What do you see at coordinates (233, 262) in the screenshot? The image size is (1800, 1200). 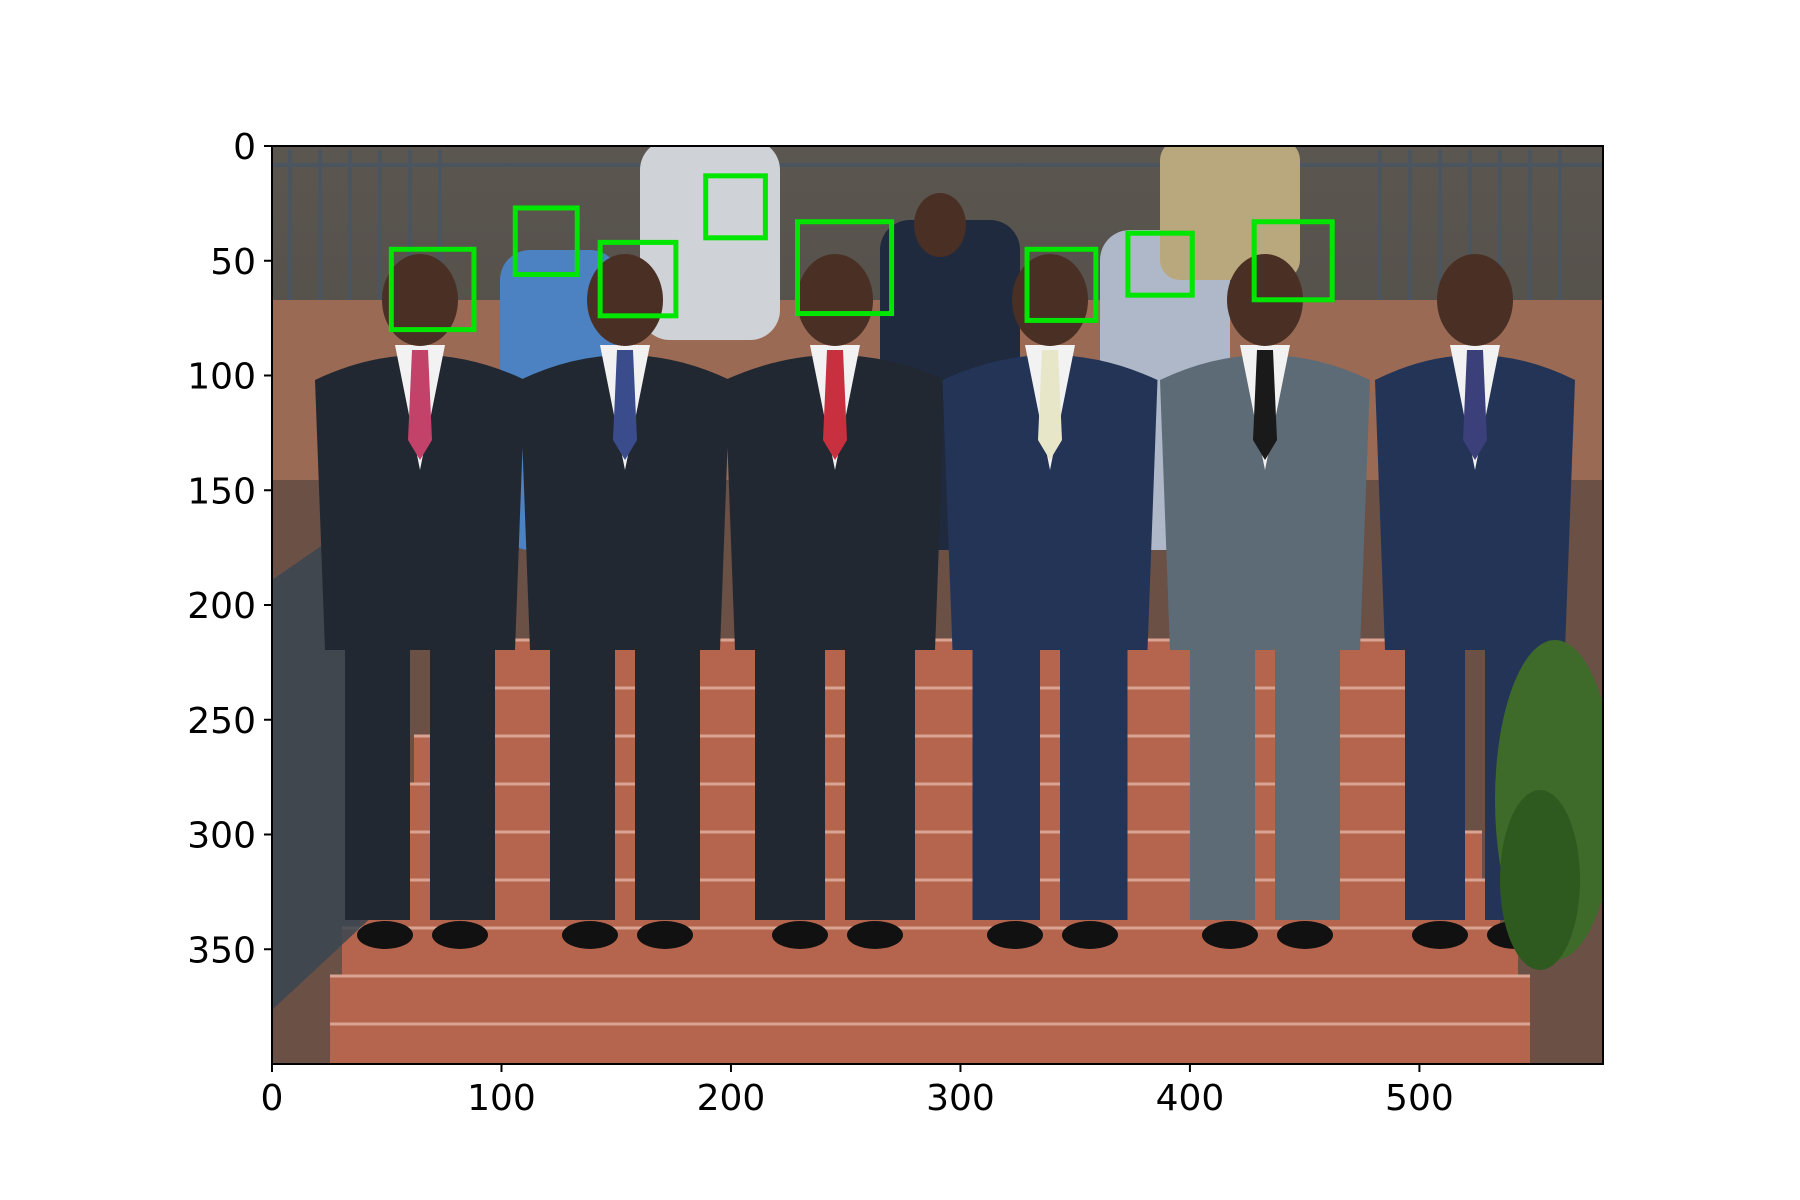 I see `y-tick-label: 50` at bounding box center [233, 262].